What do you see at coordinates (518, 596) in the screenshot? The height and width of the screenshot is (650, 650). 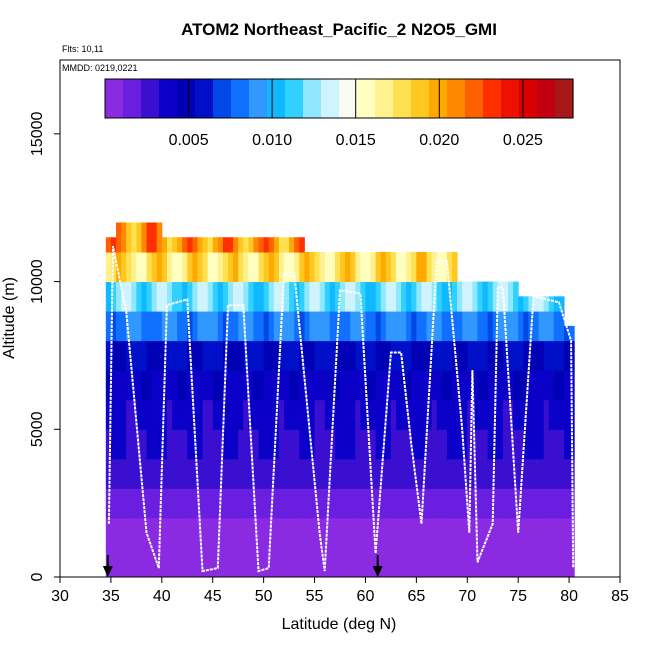 I see `x-tick-label: 75` at bounding box center [518, 596].